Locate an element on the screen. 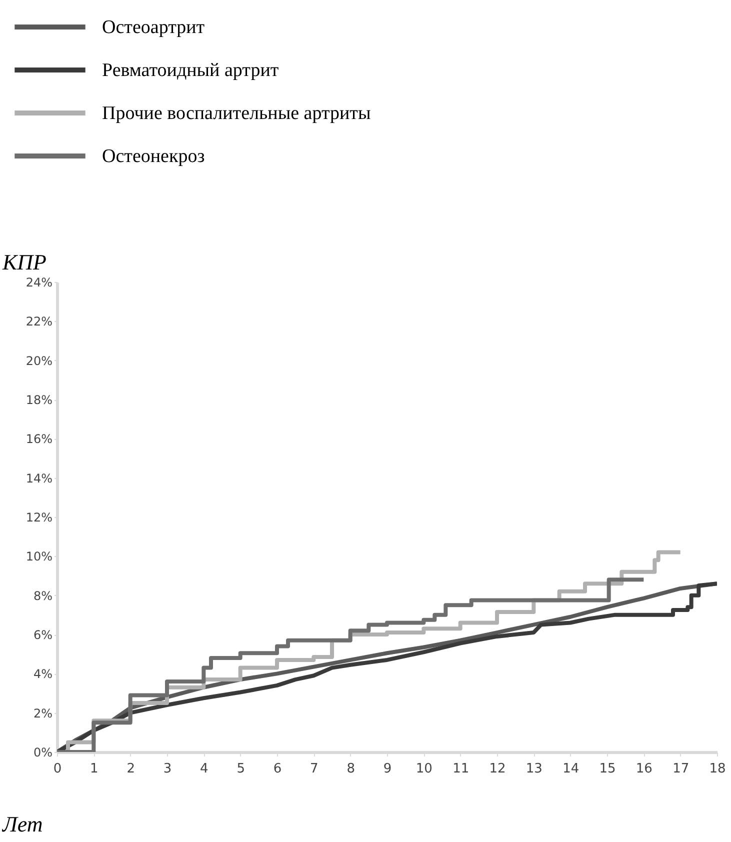  legend-label: Остеоартрит is located at coordinates (154, 27).